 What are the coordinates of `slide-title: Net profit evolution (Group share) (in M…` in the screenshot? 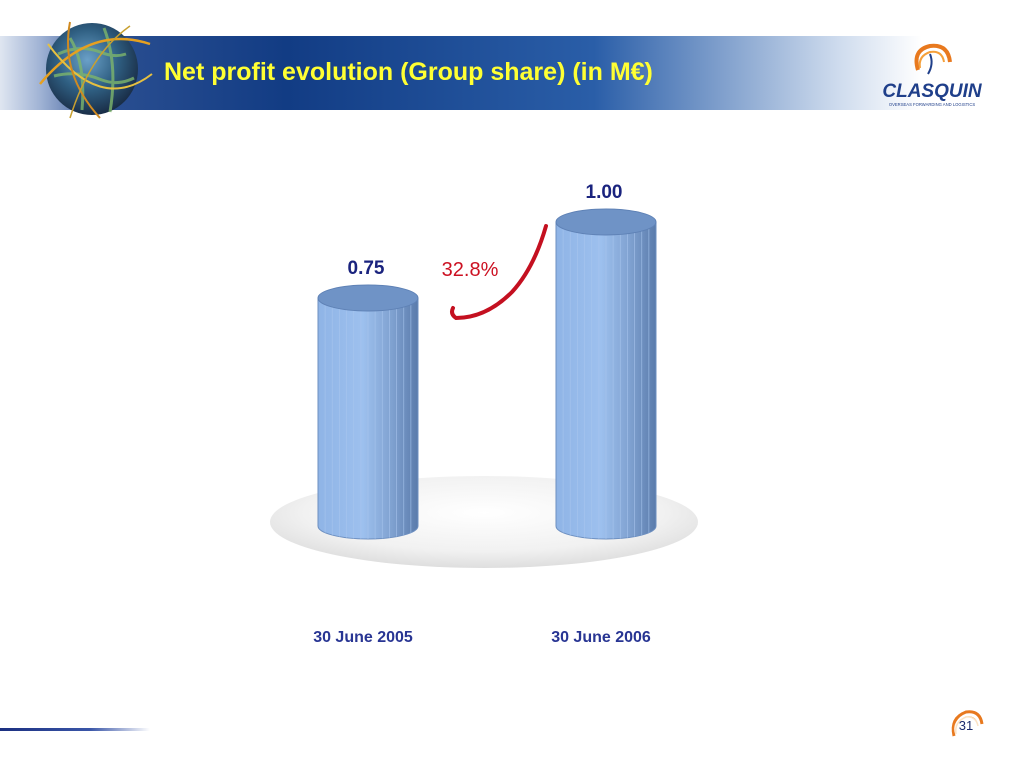 It's located at (408, 72).